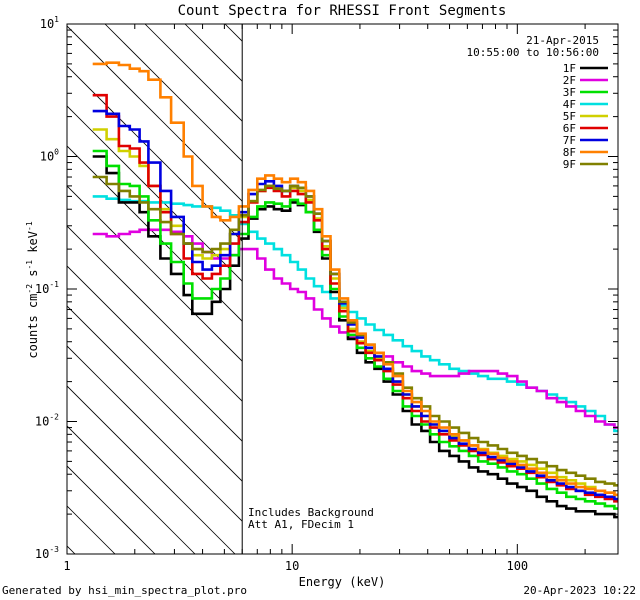 The height and width of the screenshot is (600, 640). I want to click on chart-title: Count Spectra for RHESSI Front Segments, so click(342, 11).